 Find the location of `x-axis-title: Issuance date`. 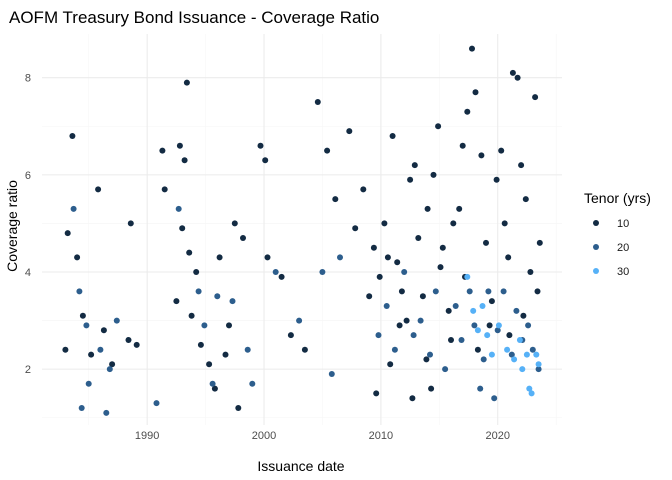

x-axis-title: Issuance date is located at coordinates (300, 466).